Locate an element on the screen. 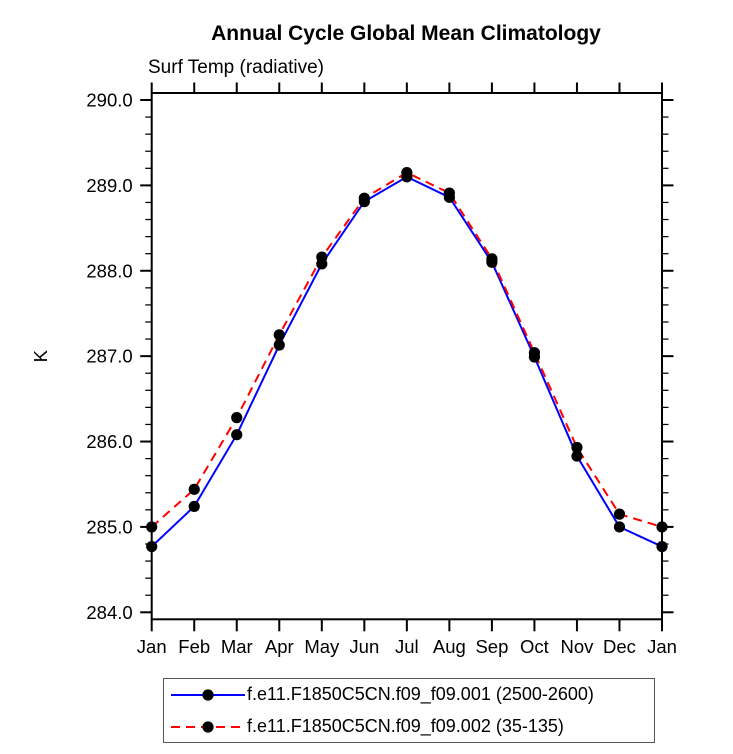 The height and width of the screenshot is (754, 733). x-tick-label: Nov is located at coordinates (577, 646).